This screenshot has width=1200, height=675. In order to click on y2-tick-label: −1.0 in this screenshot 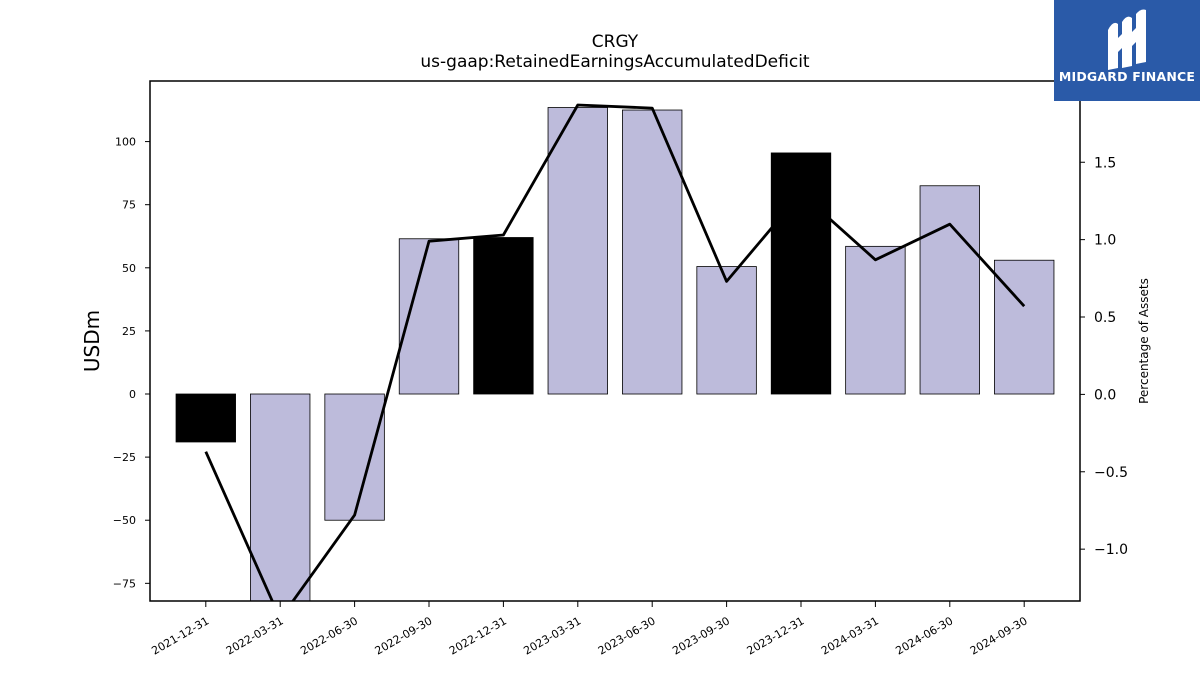, I will do `click(1111, 550)`.